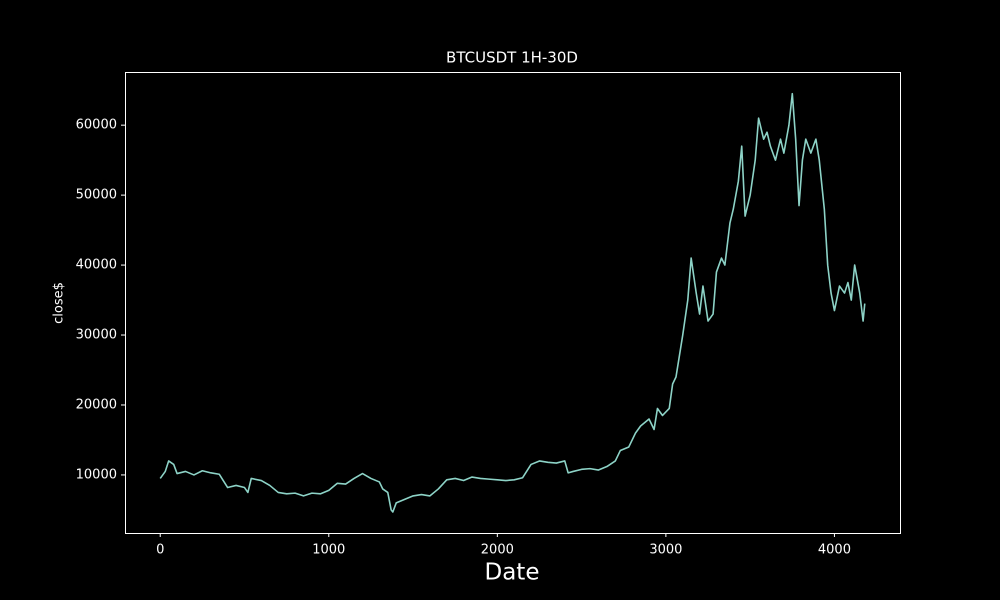 The image size is (1000, 600). Describe the element at coordinates (96, 404) in the screenshot. I see `y-tick-label: 20000` at that location.